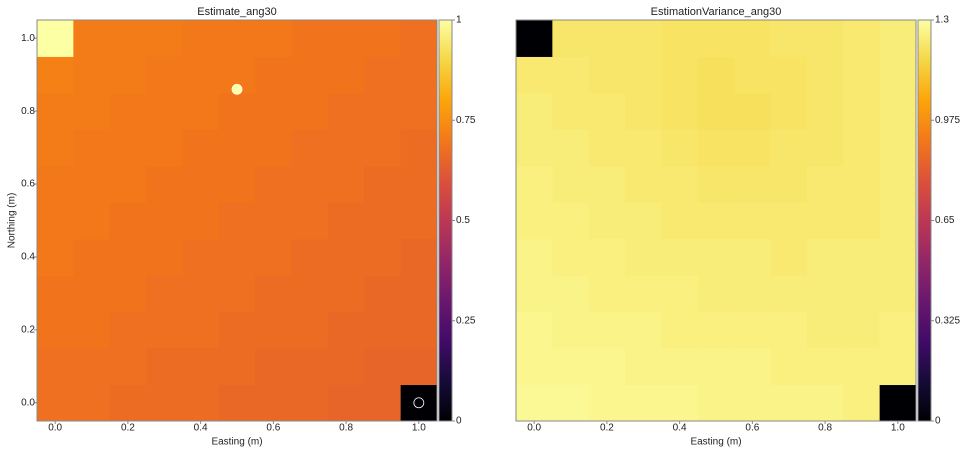 This screenshot has height=460, width=964. Describe the element at coordinates (28, 111) in the screenshot. I see `y-tick-label: 0.8` at that location.